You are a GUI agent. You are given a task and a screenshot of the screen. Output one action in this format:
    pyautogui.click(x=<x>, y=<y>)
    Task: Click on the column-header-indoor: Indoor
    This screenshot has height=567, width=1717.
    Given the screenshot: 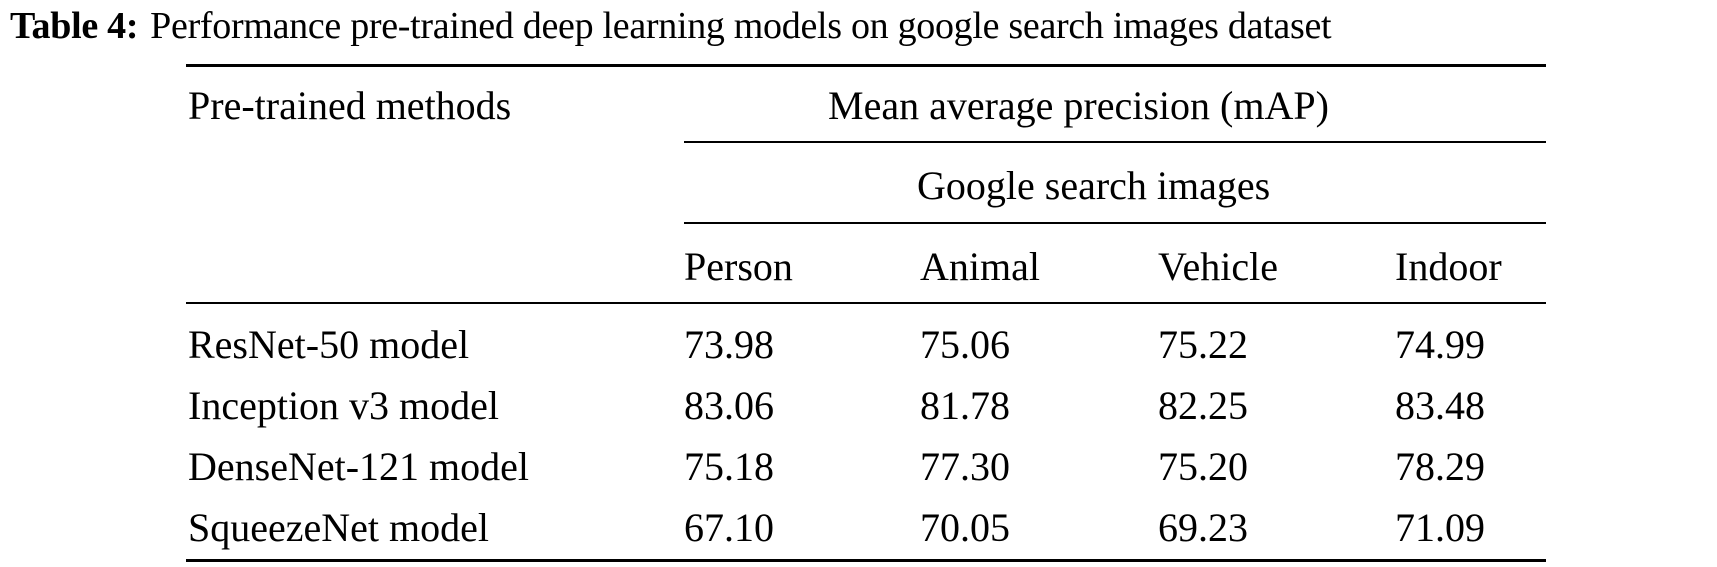 What is the action you would take?
    pyautogui.click(x=1448, y=266)
    